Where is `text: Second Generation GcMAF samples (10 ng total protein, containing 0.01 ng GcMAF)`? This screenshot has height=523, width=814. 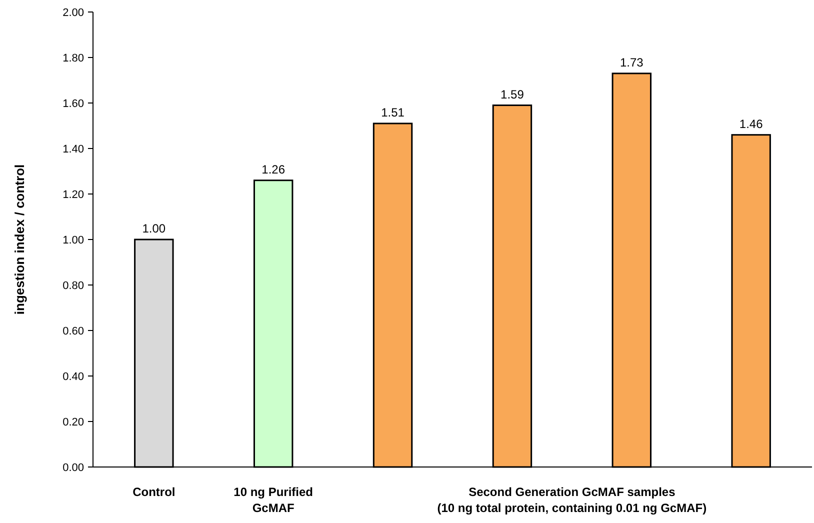 text: Second Generation GcMAF samples (10 ng total protein, containing 0.01 ng GcMAF) is located at coordinates (572, 500).